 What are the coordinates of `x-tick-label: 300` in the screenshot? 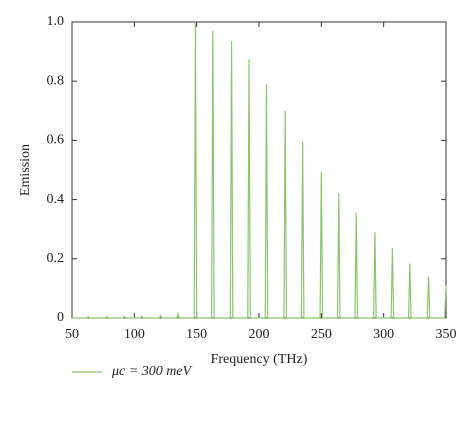 It's located at (383, 334).